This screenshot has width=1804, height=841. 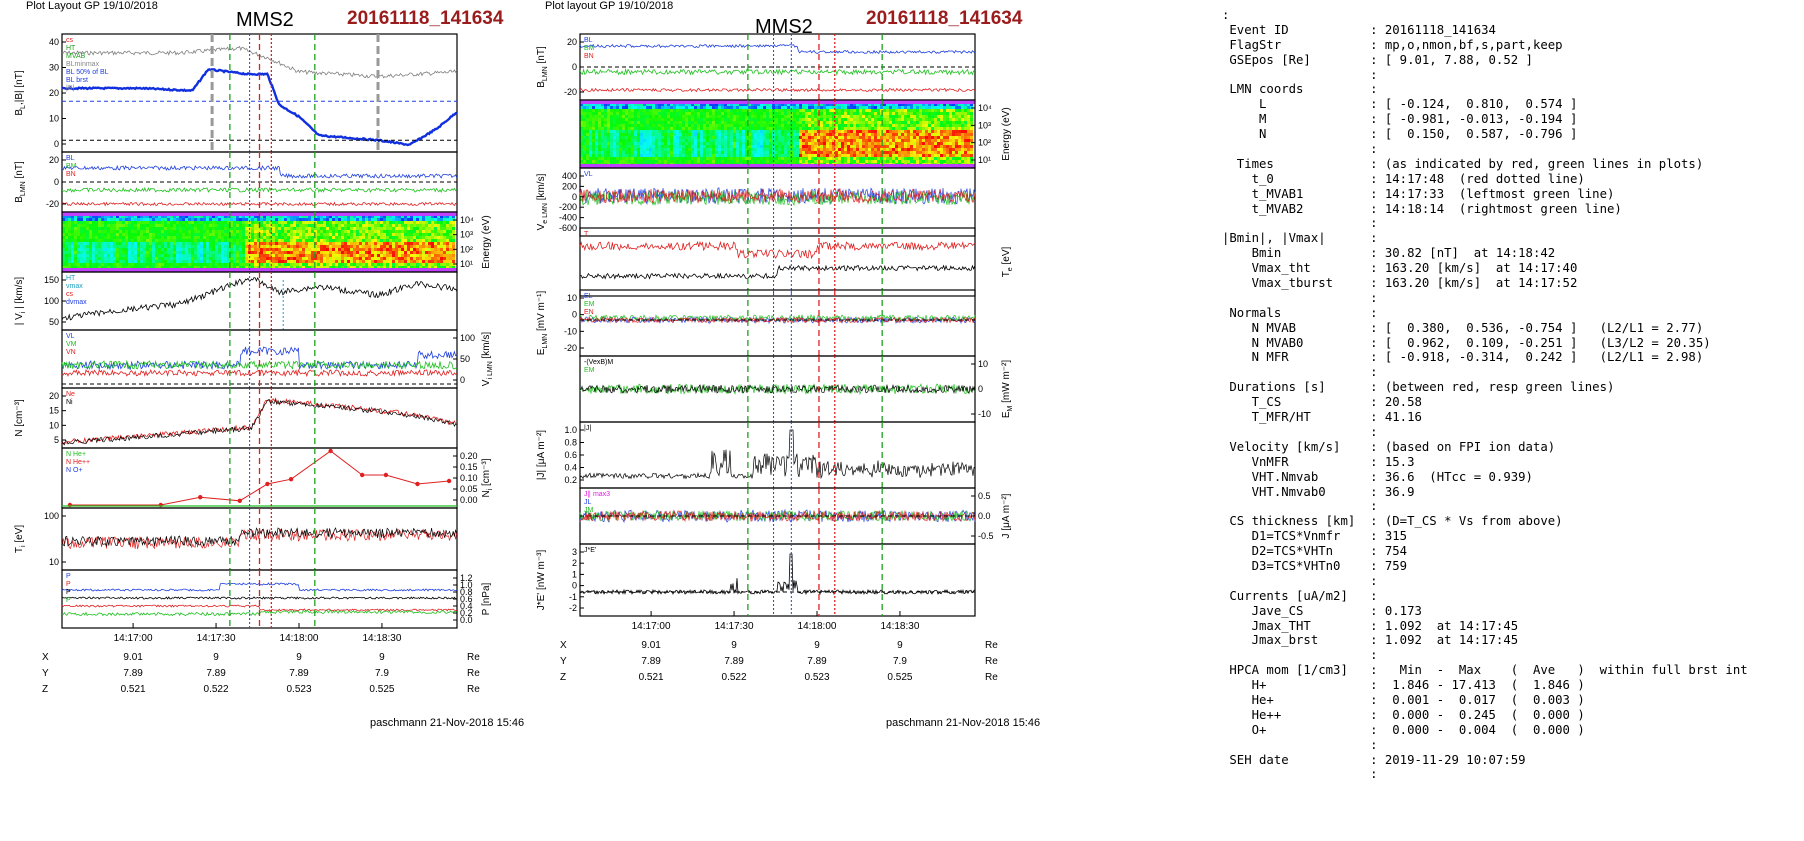 What do you see at coordinates (983, 364) in the screenshot?
I see `y-tick-label: 10` at bounding box center [983, 364].